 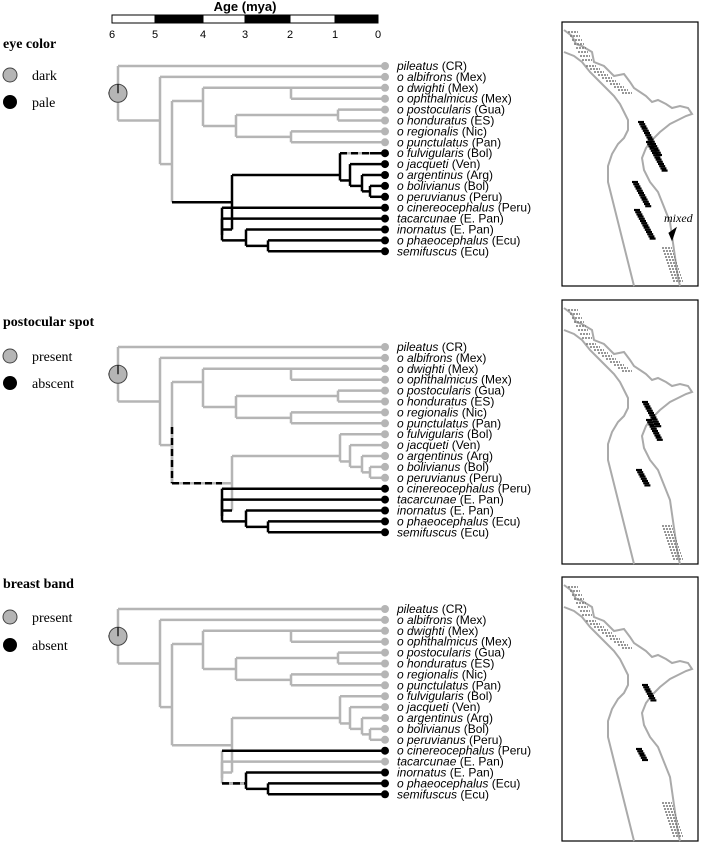 I want to click on tree-postocular-spot, so click(x=246, y=439).